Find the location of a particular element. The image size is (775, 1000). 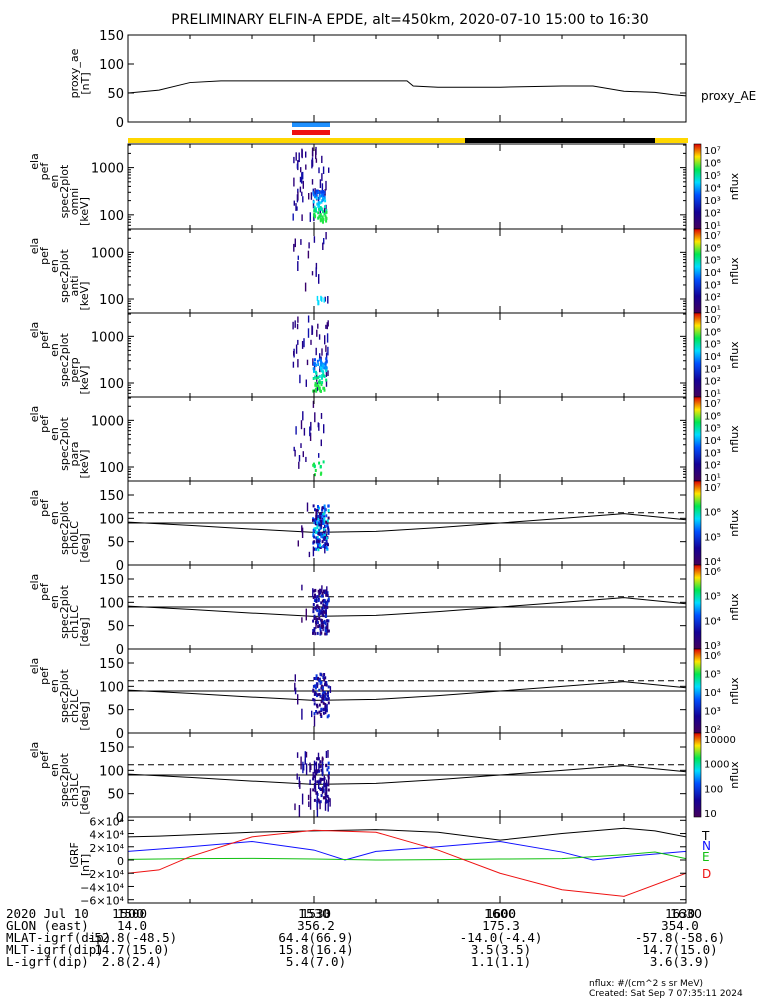

panel-4-ylabel-line: pef is located at coordinates (44, 423).